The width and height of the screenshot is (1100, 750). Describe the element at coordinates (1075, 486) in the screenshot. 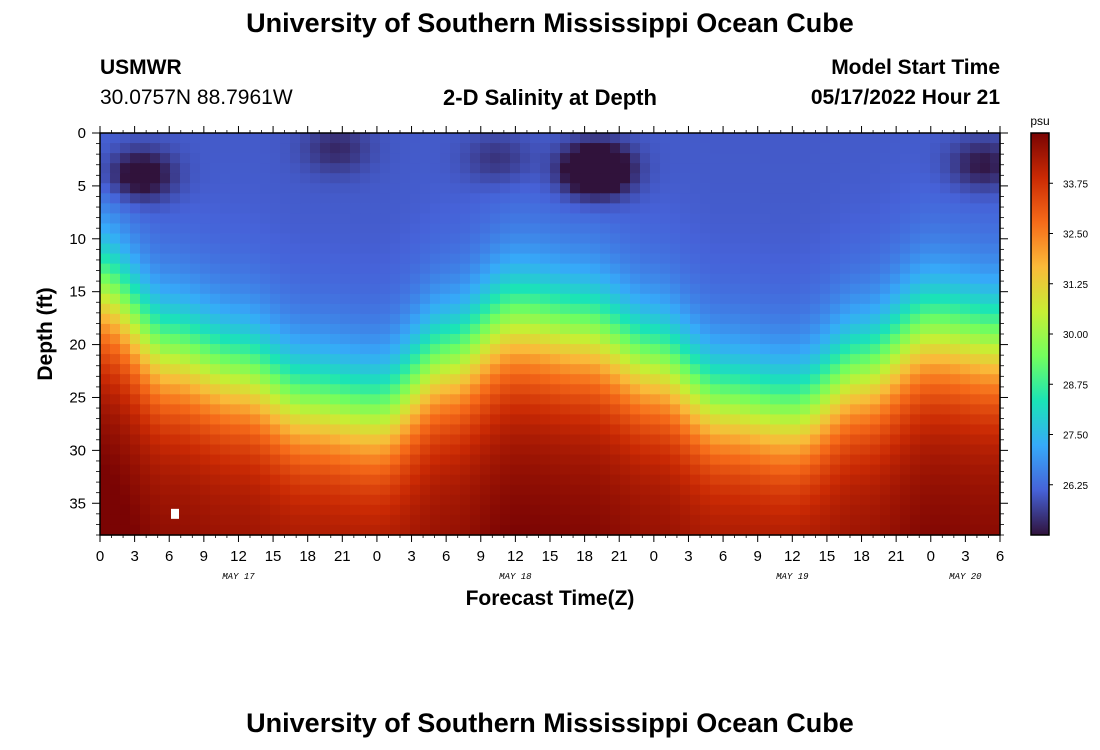

I see `colorbar-tick-label: 26.25` at that location.